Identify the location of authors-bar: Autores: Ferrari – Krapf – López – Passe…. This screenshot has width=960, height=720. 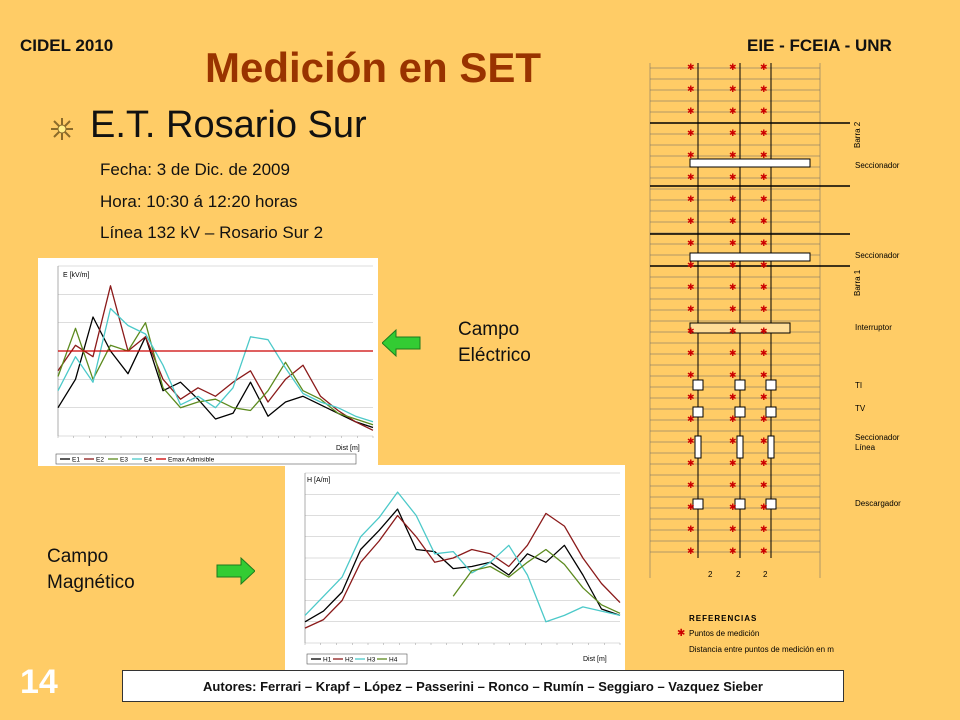
(483, 686).